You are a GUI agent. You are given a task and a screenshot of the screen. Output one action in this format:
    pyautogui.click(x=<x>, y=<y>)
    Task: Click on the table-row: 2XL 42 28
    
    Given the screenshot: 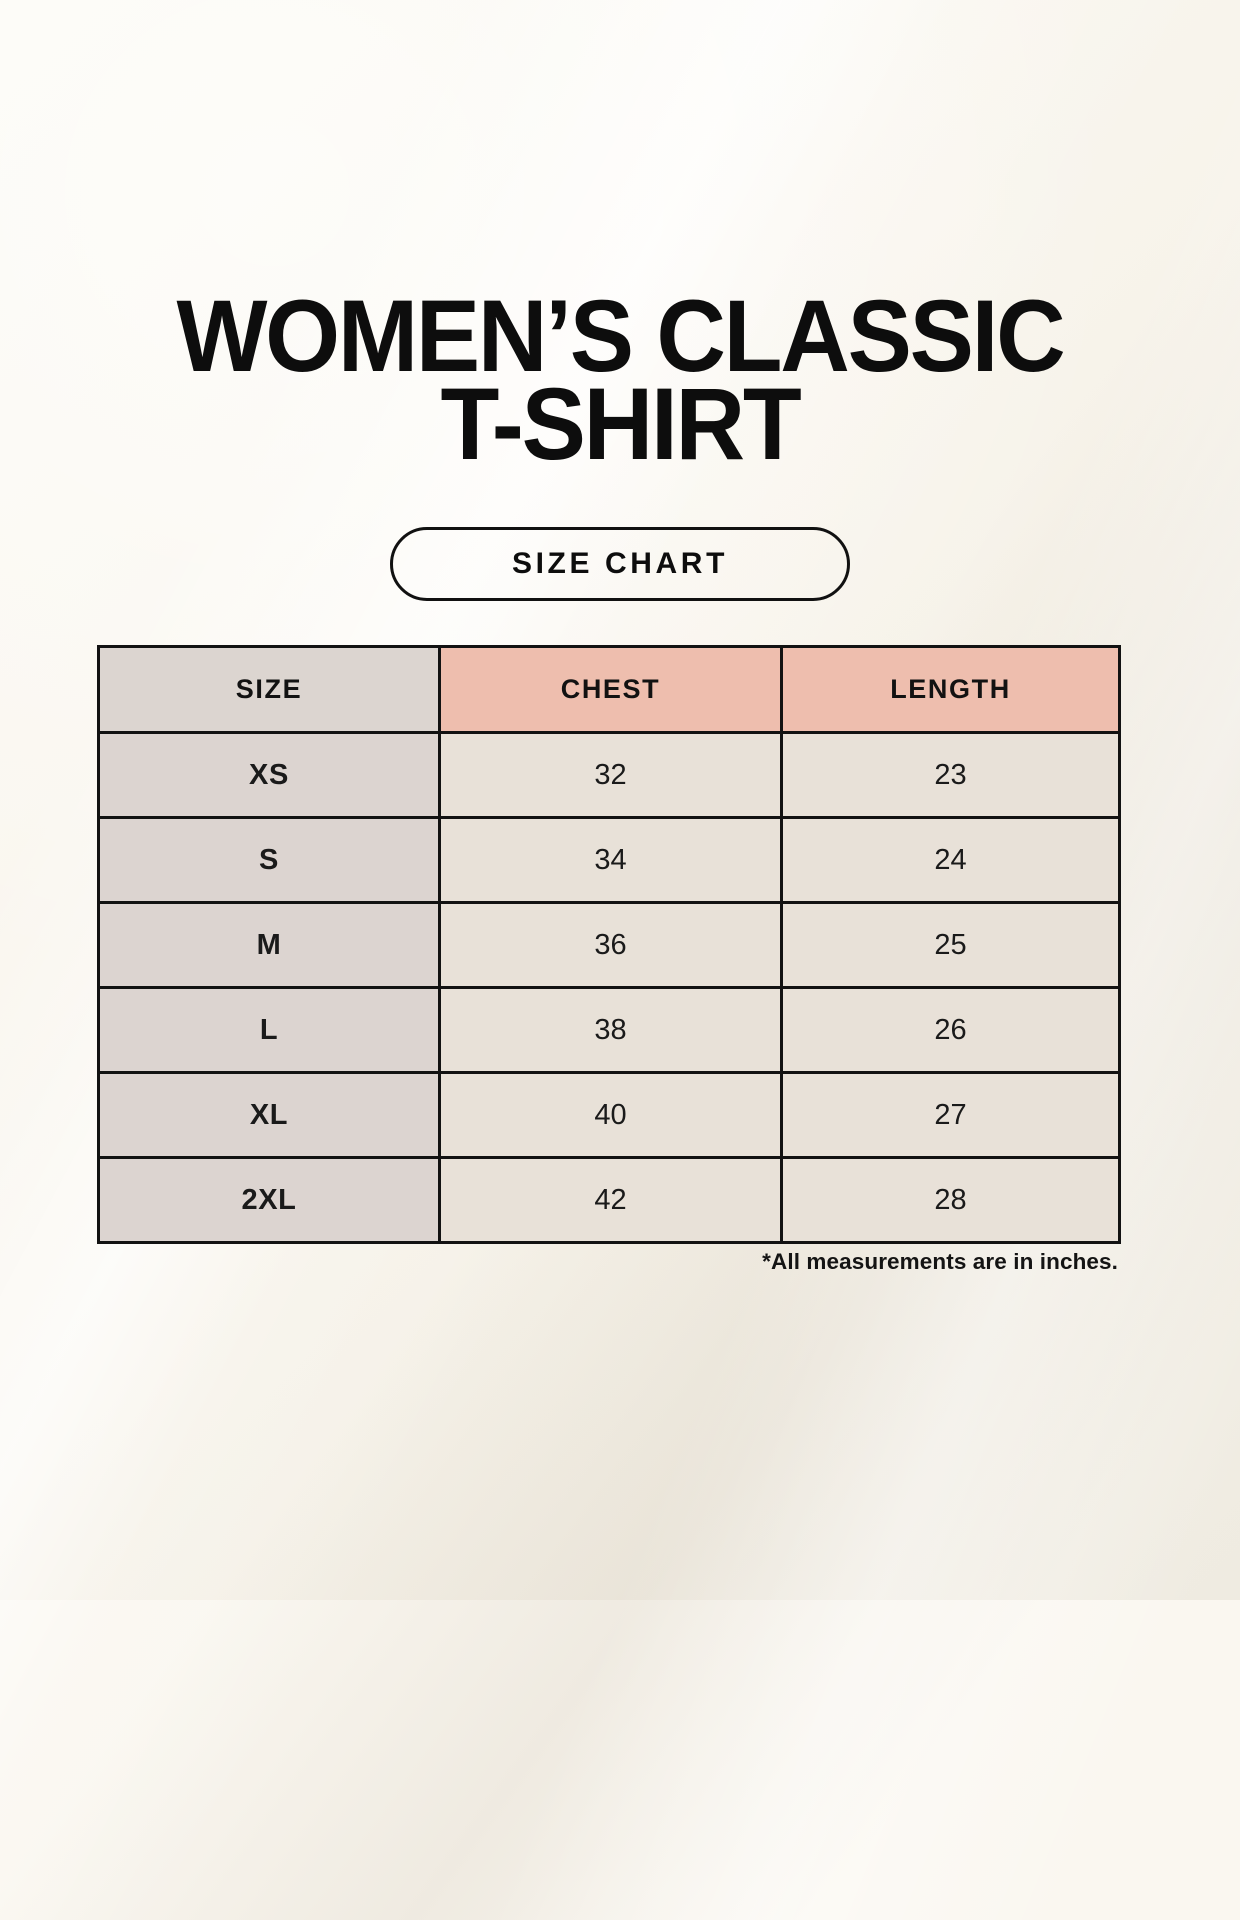 What is the action you would take?
    pyautogui.click(x=609, y=1200)
    